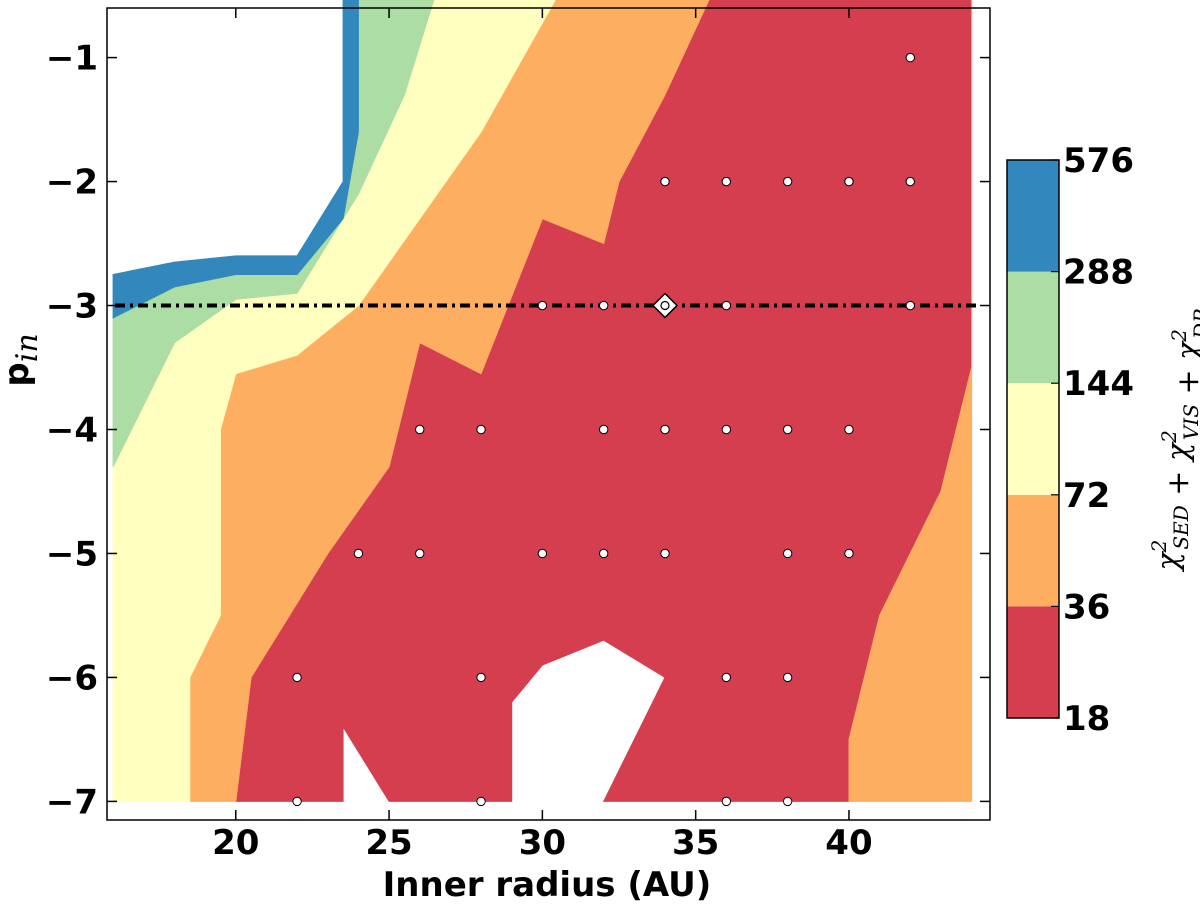 This screenshot has height=904, width=1200. What do you see at coordinates (1086, 719) in the screenshot?
I see `colorbar-tick-label: 18` at bounding box center [1086, 719].